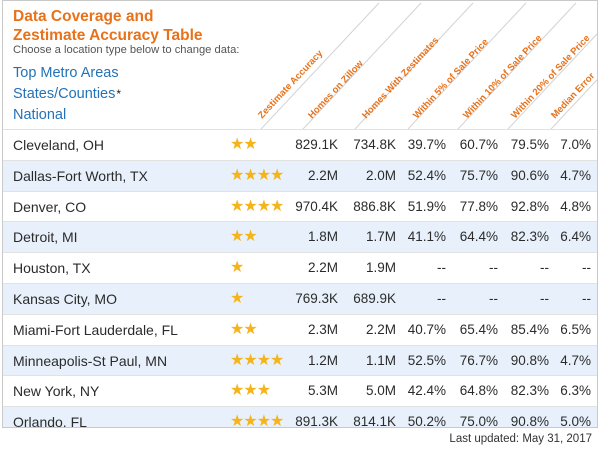  What do you see at coordinates (316, 421) in the screenshot?
I see `homes-on-zillow-cell: 891.3K` at bounding box center [316, 421].